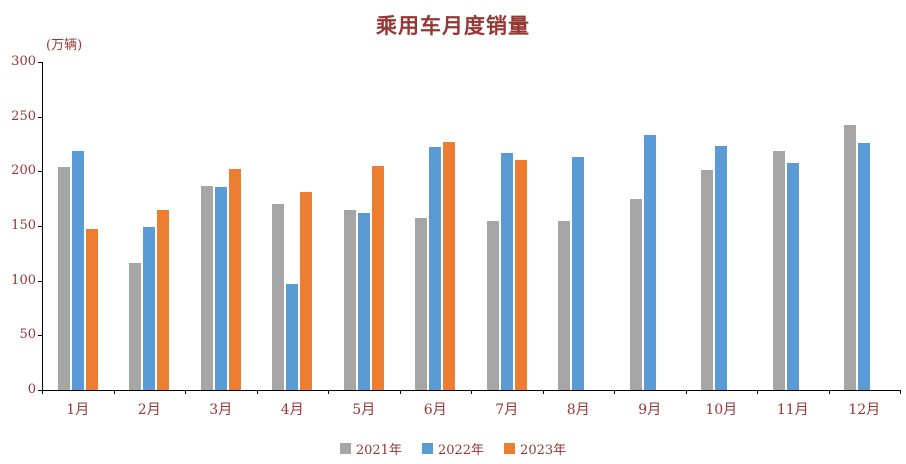 The image size is (906, 464). Describe the element at coordinates (453, 25) in the screenshot. I see `chart-title: 乘用车月度销量` at that location.